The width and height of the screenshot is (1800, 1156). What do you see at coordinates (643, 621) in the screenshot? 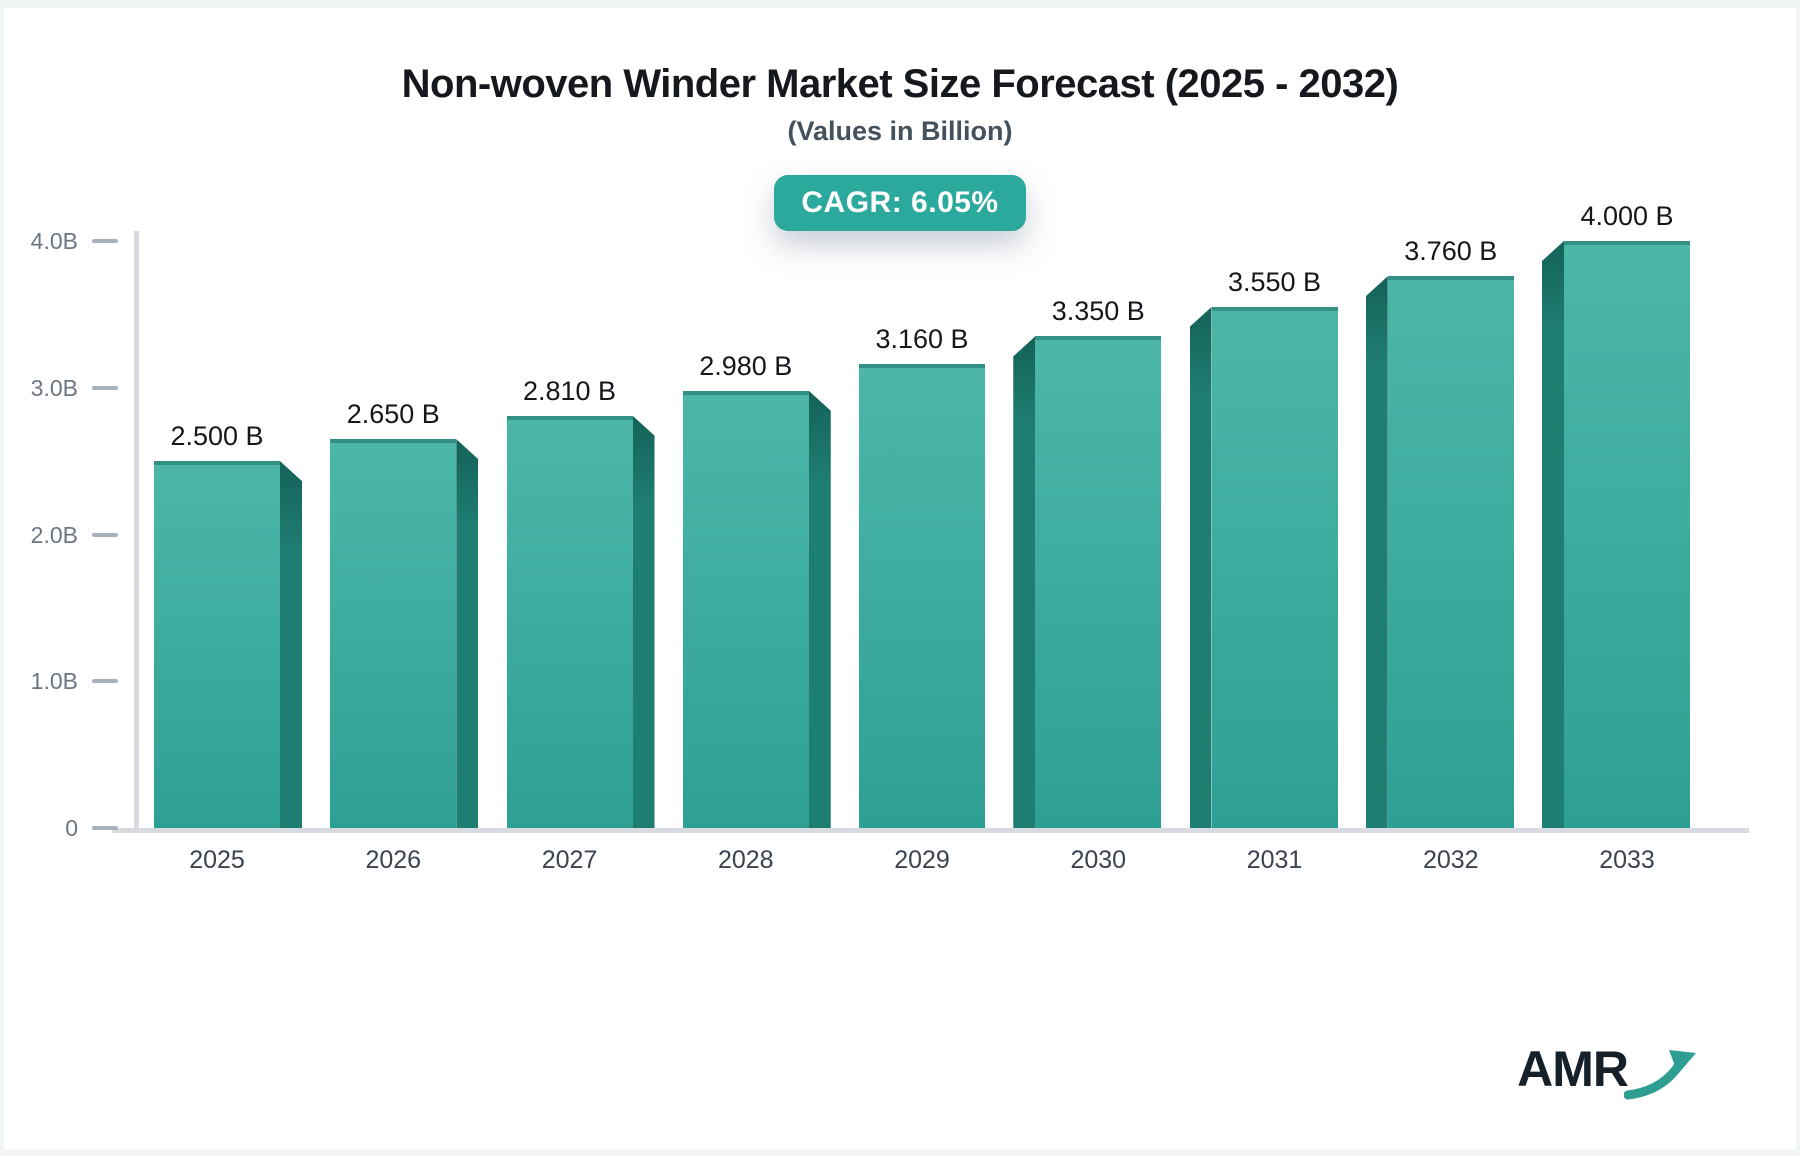
I see `bar-side-face-2027` at bounding box center [643, 621].